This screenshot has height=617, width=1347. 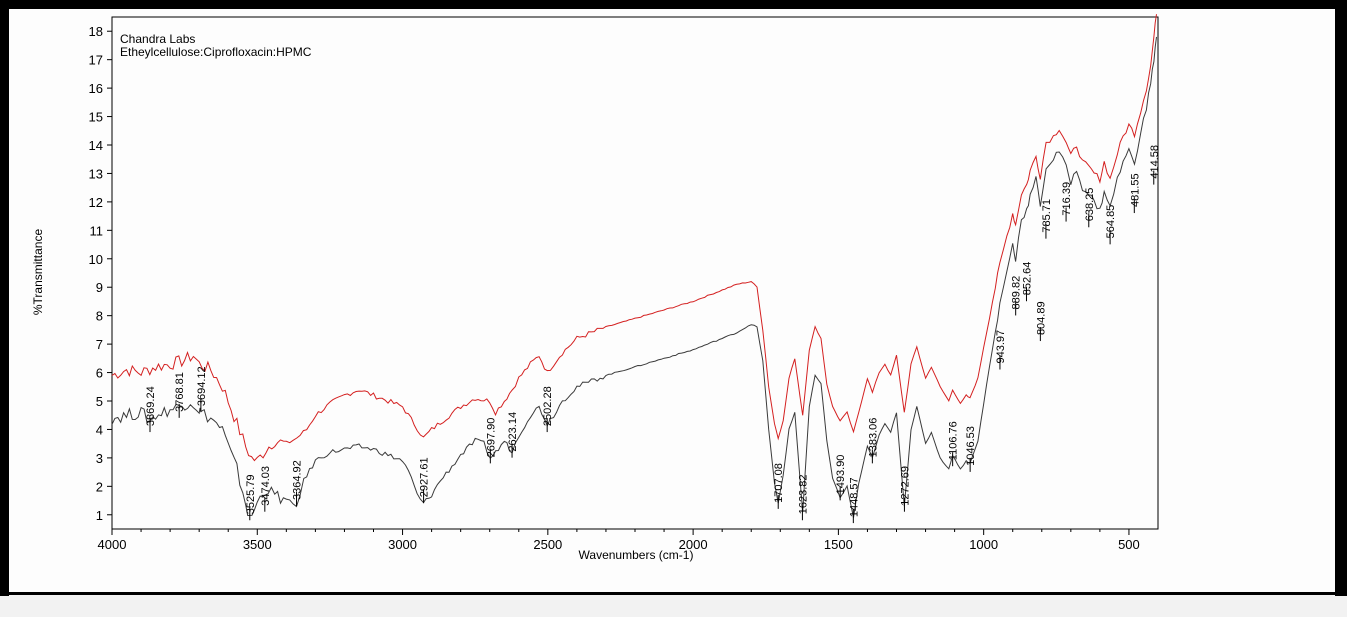 I want to click on peak-label-text: 1046.53, so click(x=971, y=446).